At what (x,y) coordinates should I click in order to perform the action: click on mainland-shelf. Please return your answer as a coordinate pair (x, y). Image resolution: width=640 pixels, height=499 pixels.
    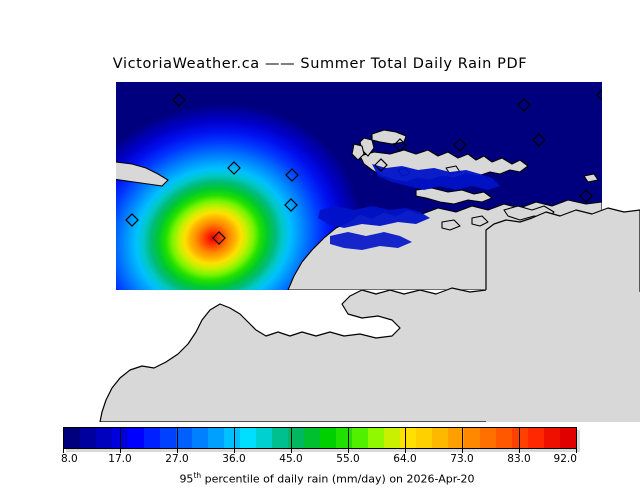
    Looking at the image, I should click on (563, 355).